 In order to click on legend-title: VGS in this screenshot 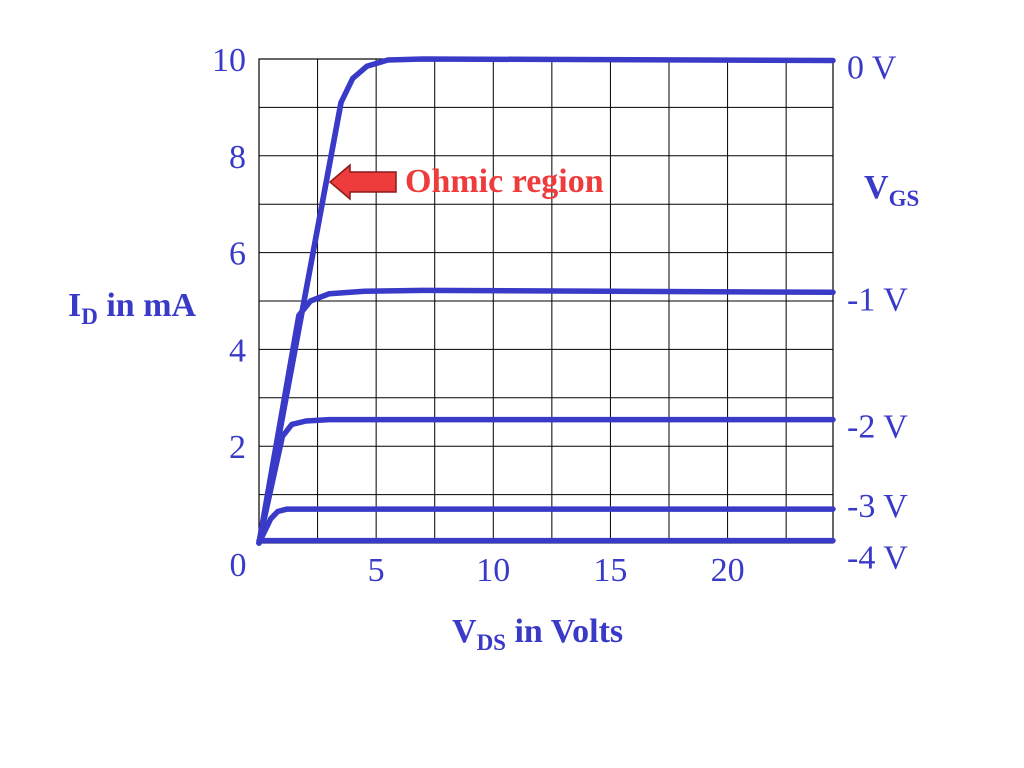, I will do `click(891, 190)`.